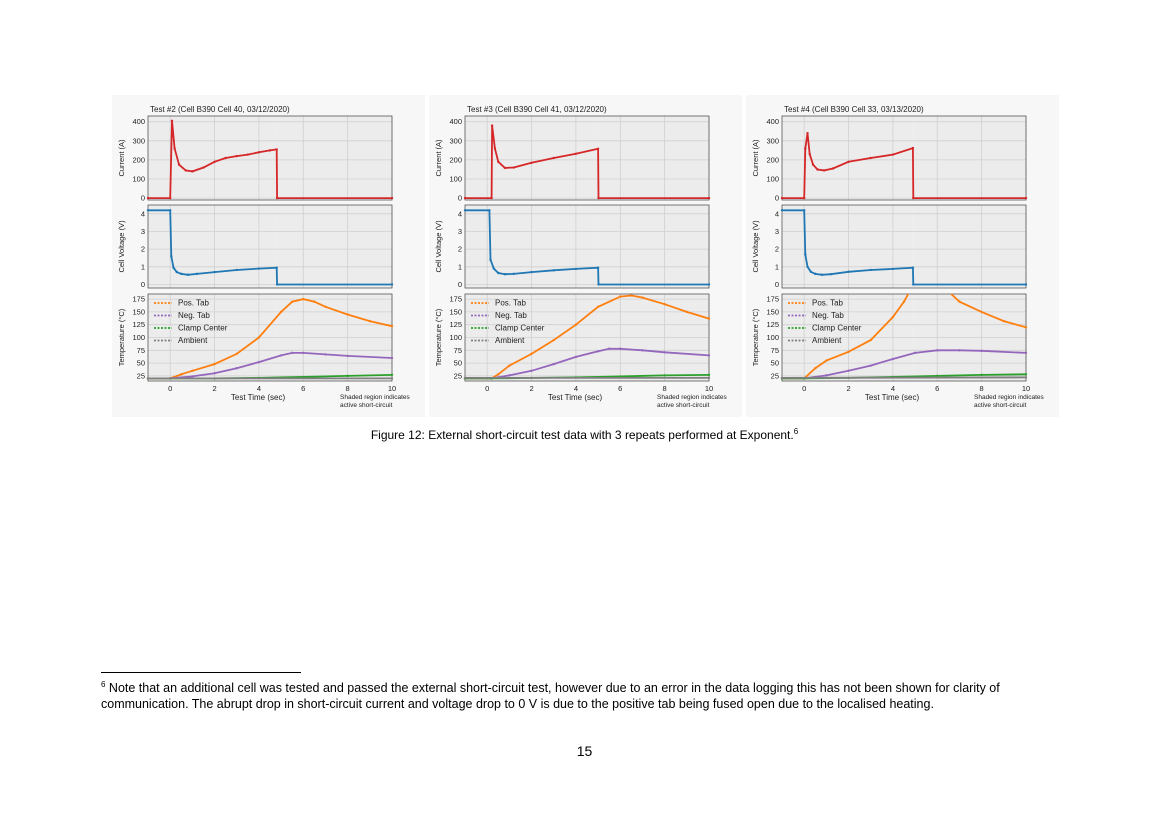 Image resolution: width=1169 pixels, height=826 pixels. What do you see at coordinates (587, 337) in the screenshot?
I see `series-pos-tab` at bounding box center [587, 337].